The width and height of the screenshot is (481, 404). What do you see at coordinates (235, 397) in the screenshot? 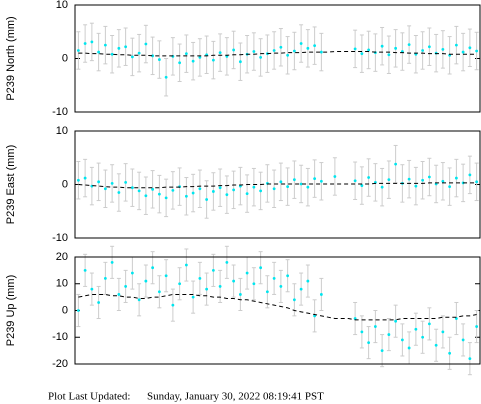
I see `footer-date: Sunday, January 30, 2022 08:19:41 PST` at bounding box center [235, 397].